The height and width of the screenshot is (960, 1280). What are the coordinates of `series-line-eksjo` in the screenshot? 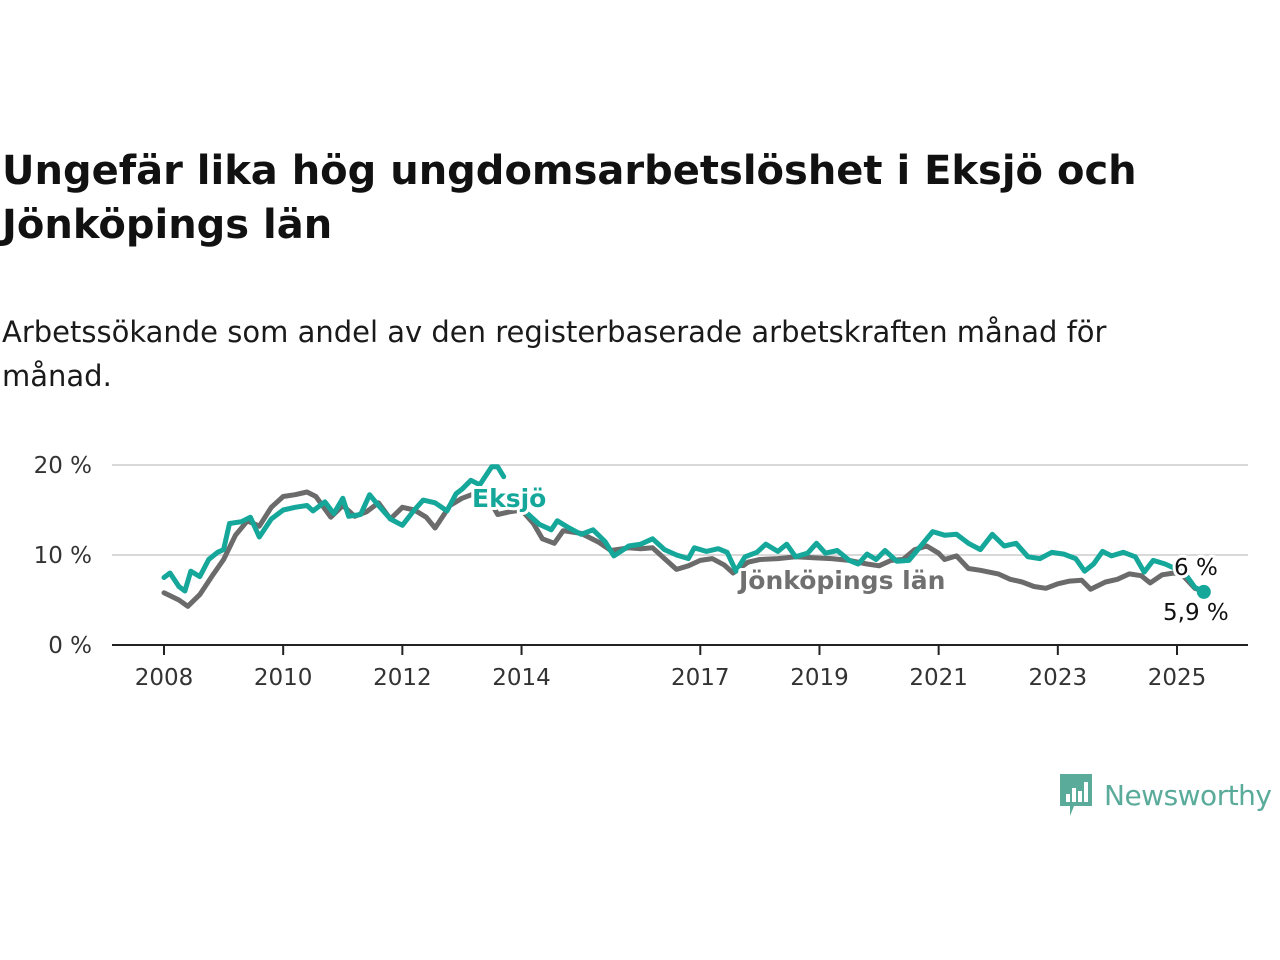 It's located at (334, 529).